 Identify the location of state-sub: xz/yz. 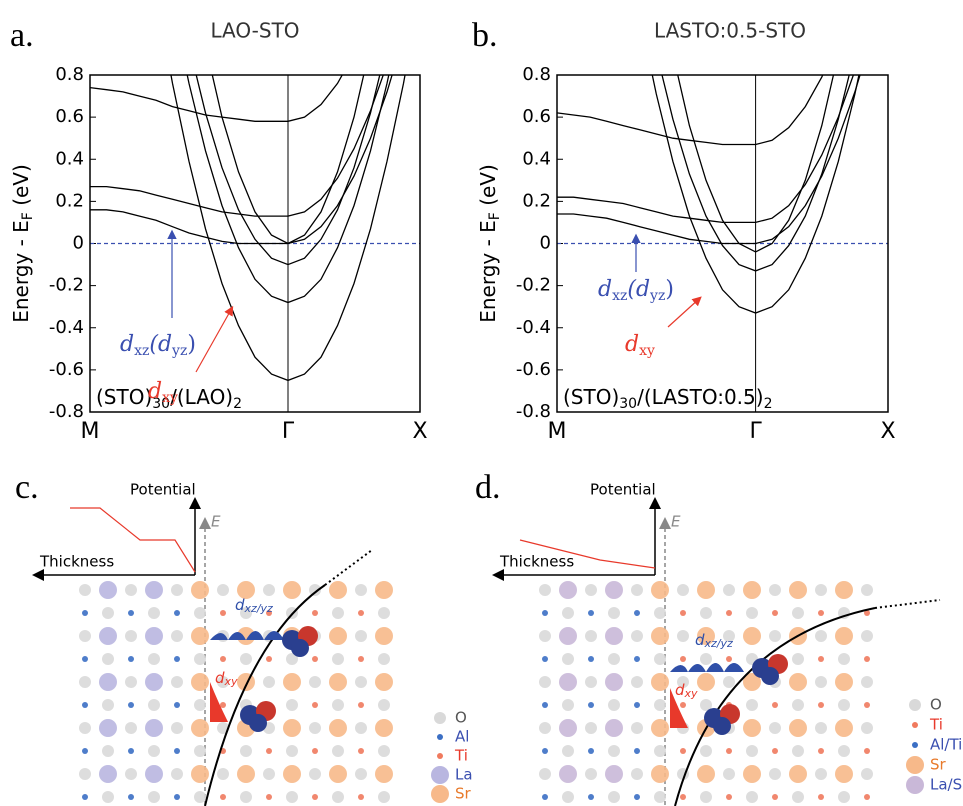
(718, 643).